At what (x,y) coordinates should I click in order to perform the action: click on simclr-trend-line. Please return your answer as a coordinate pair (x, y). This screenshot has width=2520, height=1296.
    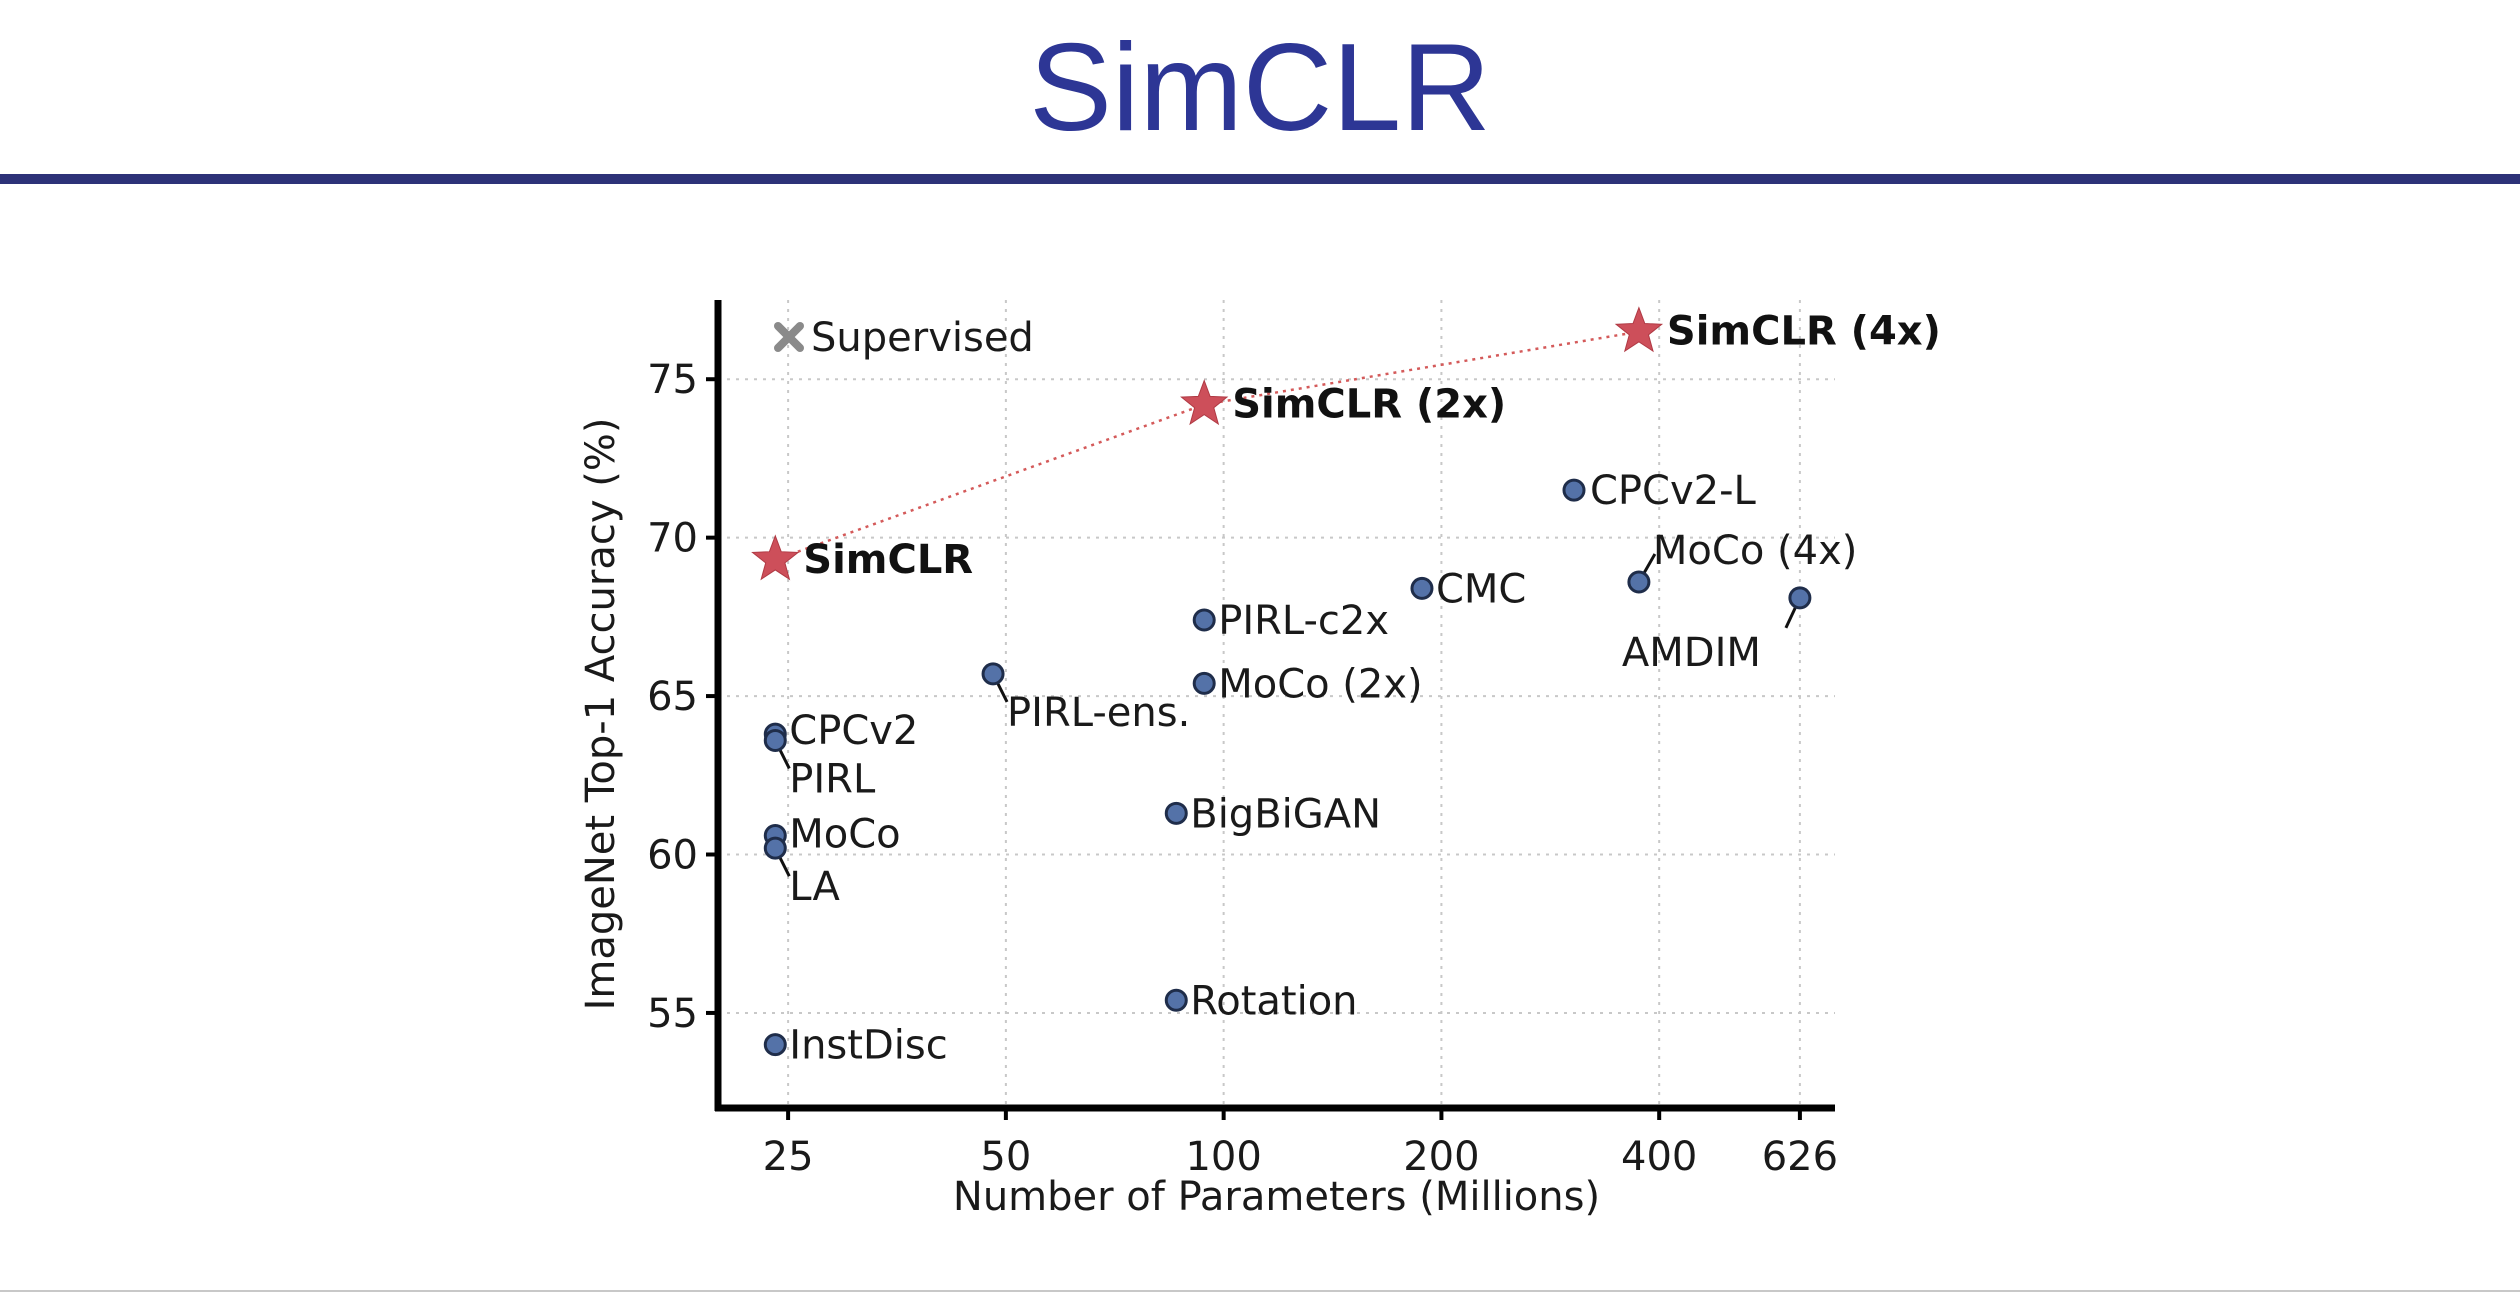
    Looking at the image, I should click on (1207, 446).